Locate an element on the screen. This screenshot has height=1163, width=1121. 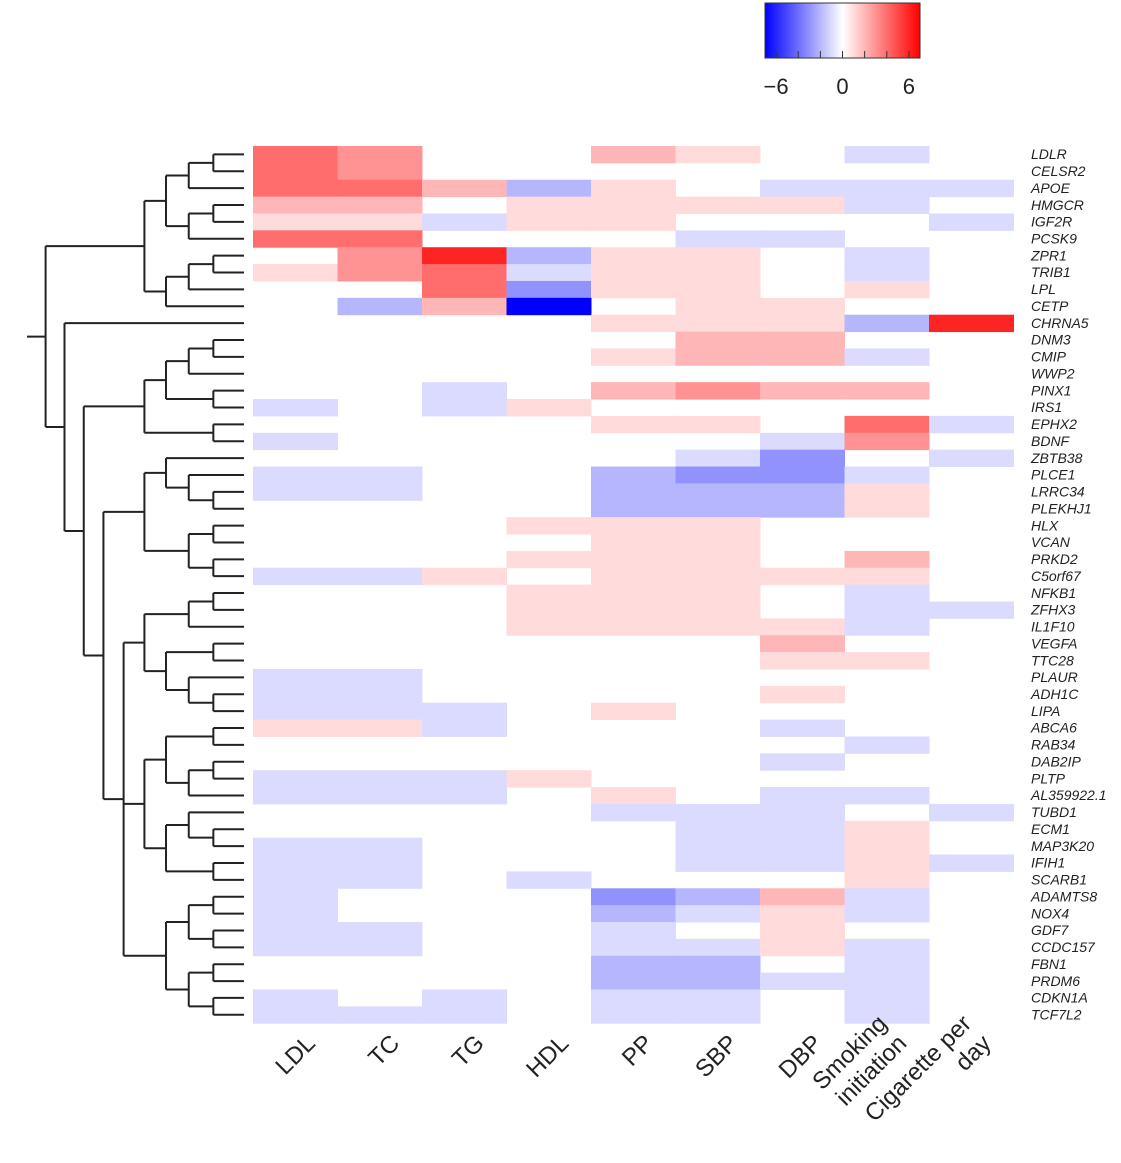
row-label: LRRC34 is located at coordinates (1058, 492).